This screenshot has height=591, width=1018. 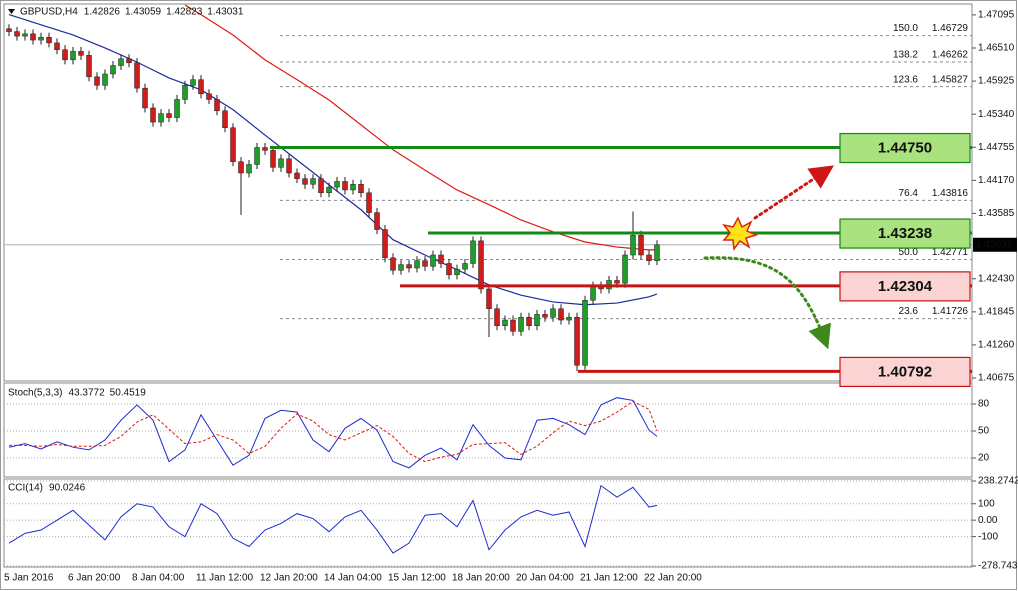 What do you see at coordinates (995, 244) in the screenshot?
I see `current-price-tag` at bounding box center [995, 244].